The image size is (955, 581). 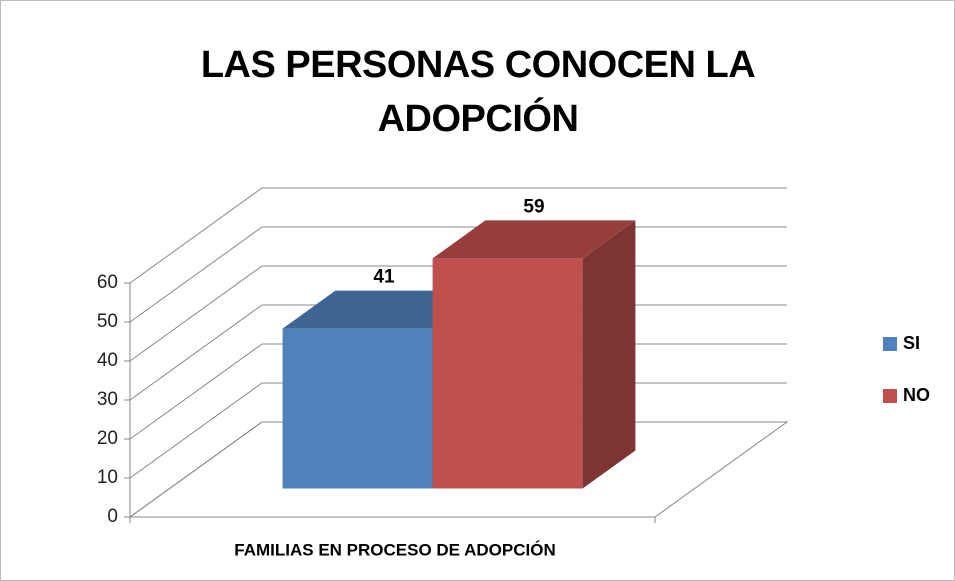 What do you see at coordinates (112, 516) in the screenshot?
I see `y-tick-label: 0` at bounding box center [112, 516].